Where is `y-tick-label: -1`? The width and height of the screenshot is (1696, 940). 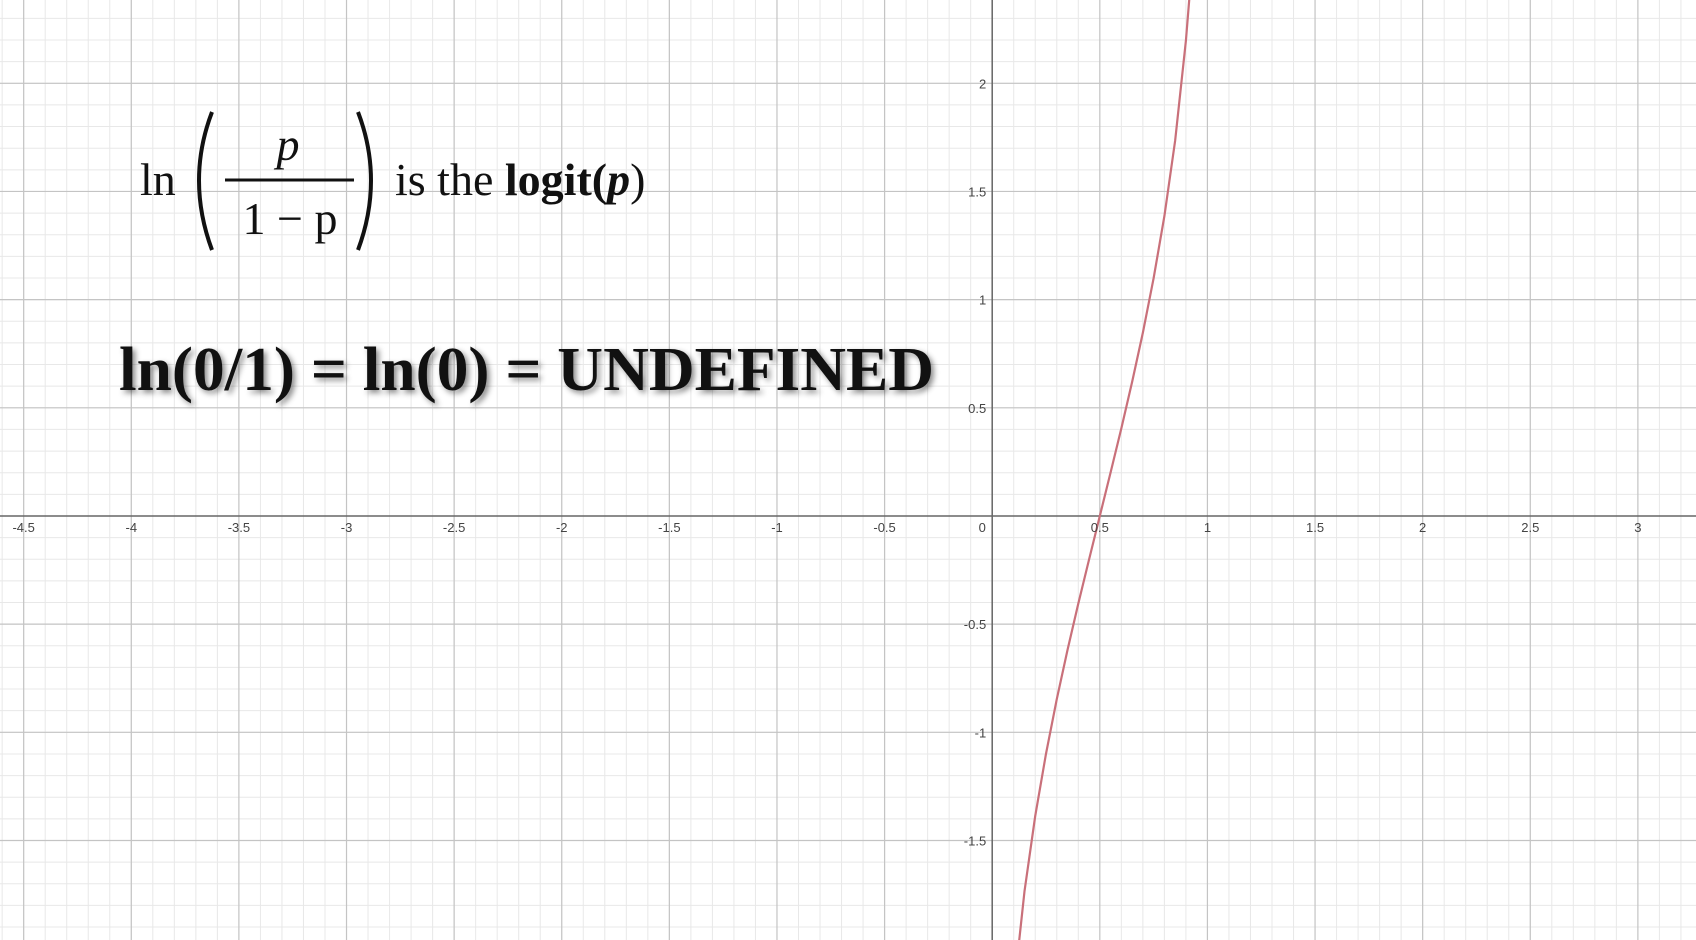
y-tick-label: -1 is located at coordinates (981, 732).